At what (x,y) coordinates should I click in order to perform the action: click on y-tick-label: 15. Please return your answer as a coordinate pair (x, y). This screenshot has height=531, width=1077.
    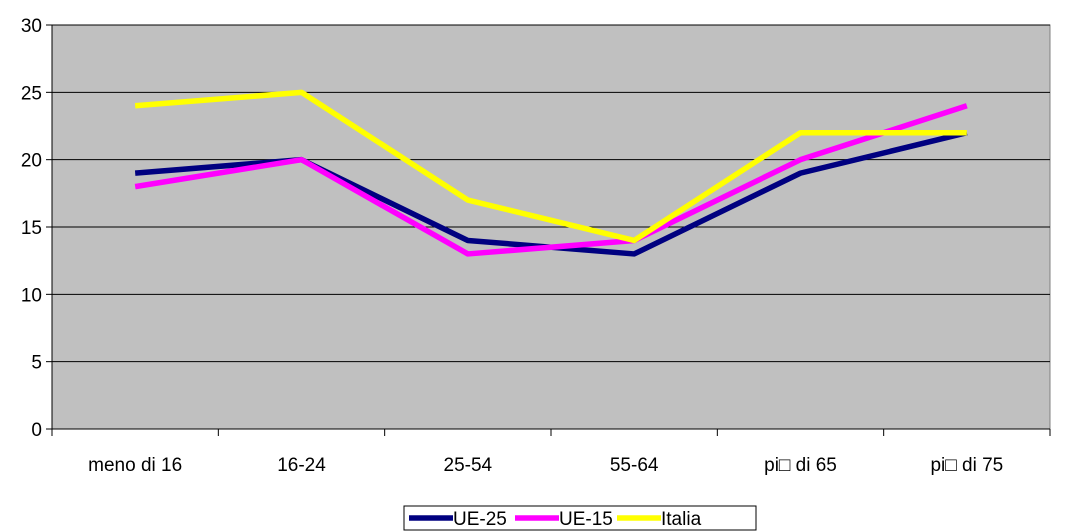
    Looking at the image, I should click on (31, 228).